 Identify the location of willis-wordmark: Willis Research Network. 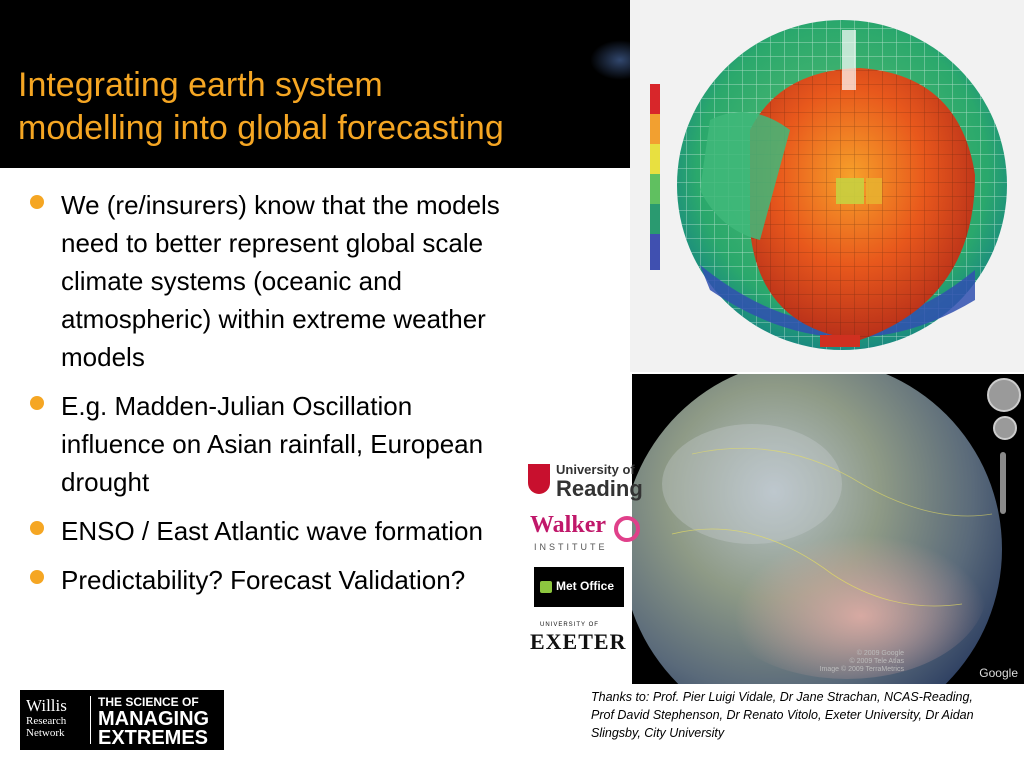
(55, 717).